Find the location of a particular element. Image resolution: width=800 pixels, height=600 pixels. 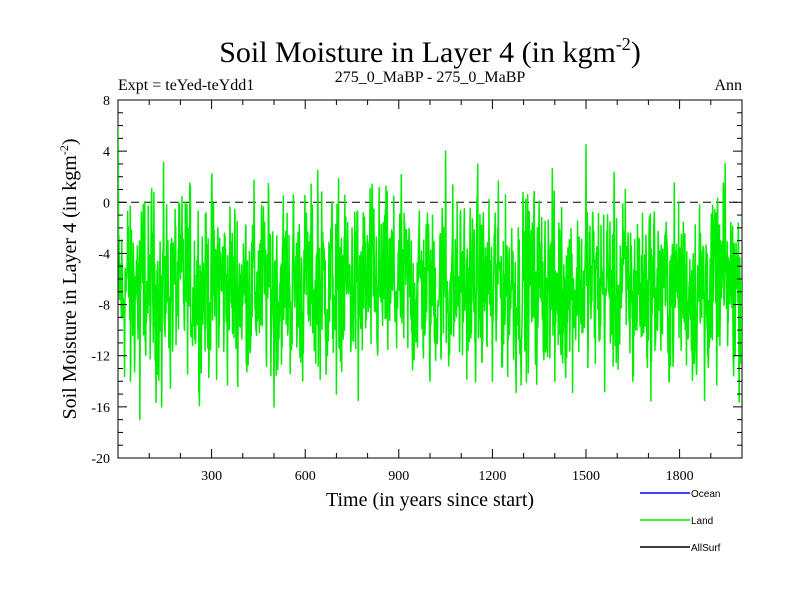

x-axis-label: Time (in years since start) is located at coordinates (430, 500).